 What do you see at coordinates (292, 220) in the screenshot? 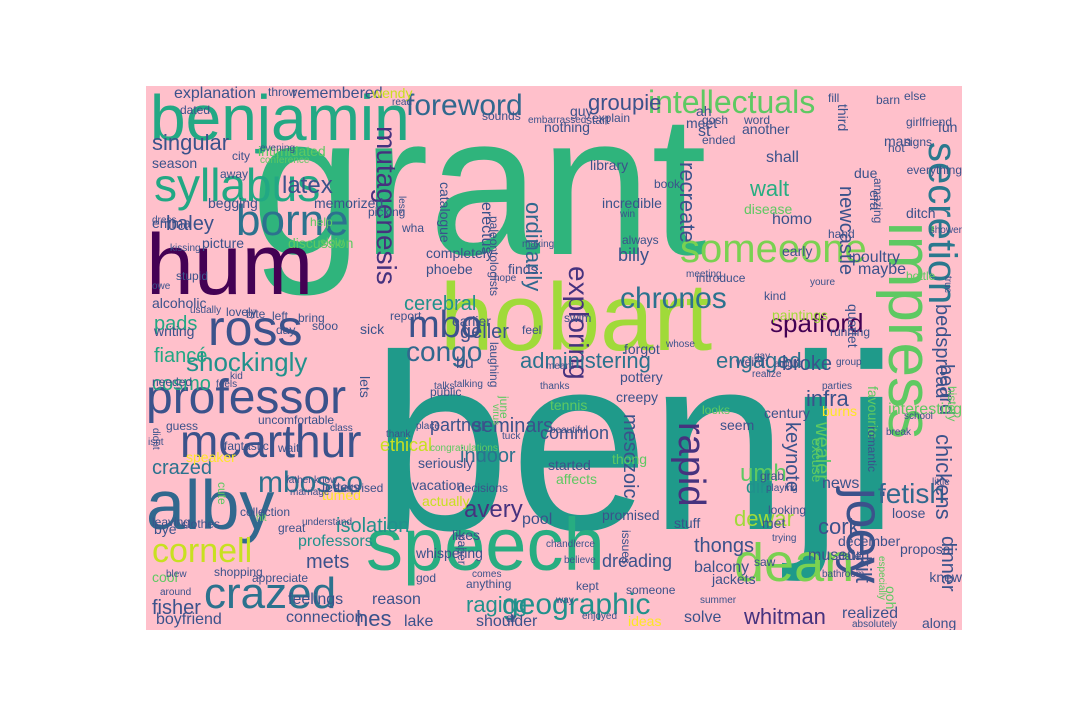
I see `word-cloud-word: borne` at bounding box center [292, 220].